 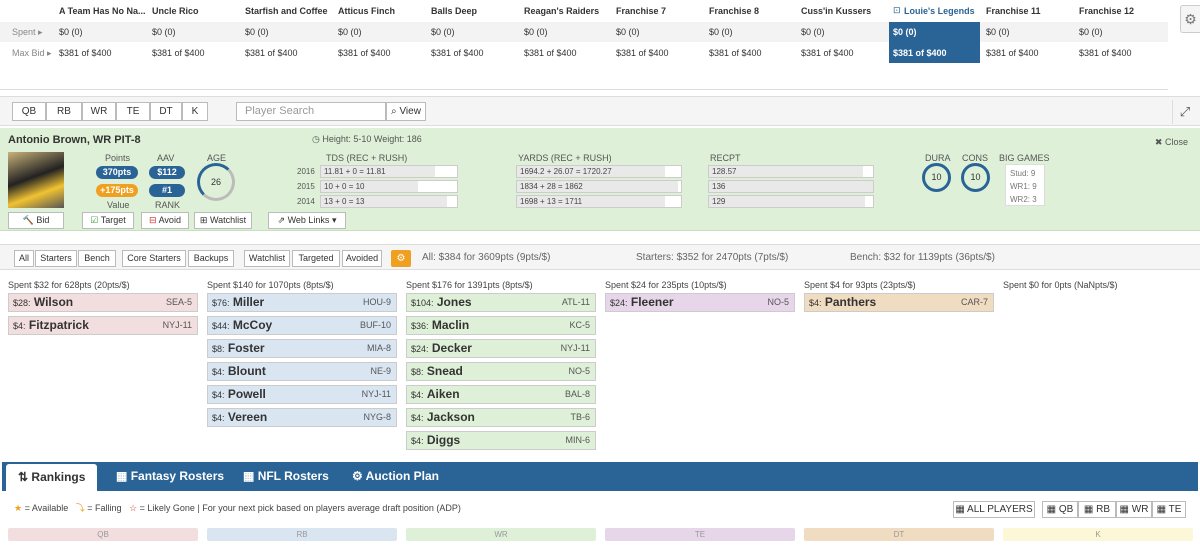 What do you see at coordinates (307, 220) in the screenshot?
I see `web-links-dropdown: ⇗ Web Links ▾` at bounding box center [307, 220].